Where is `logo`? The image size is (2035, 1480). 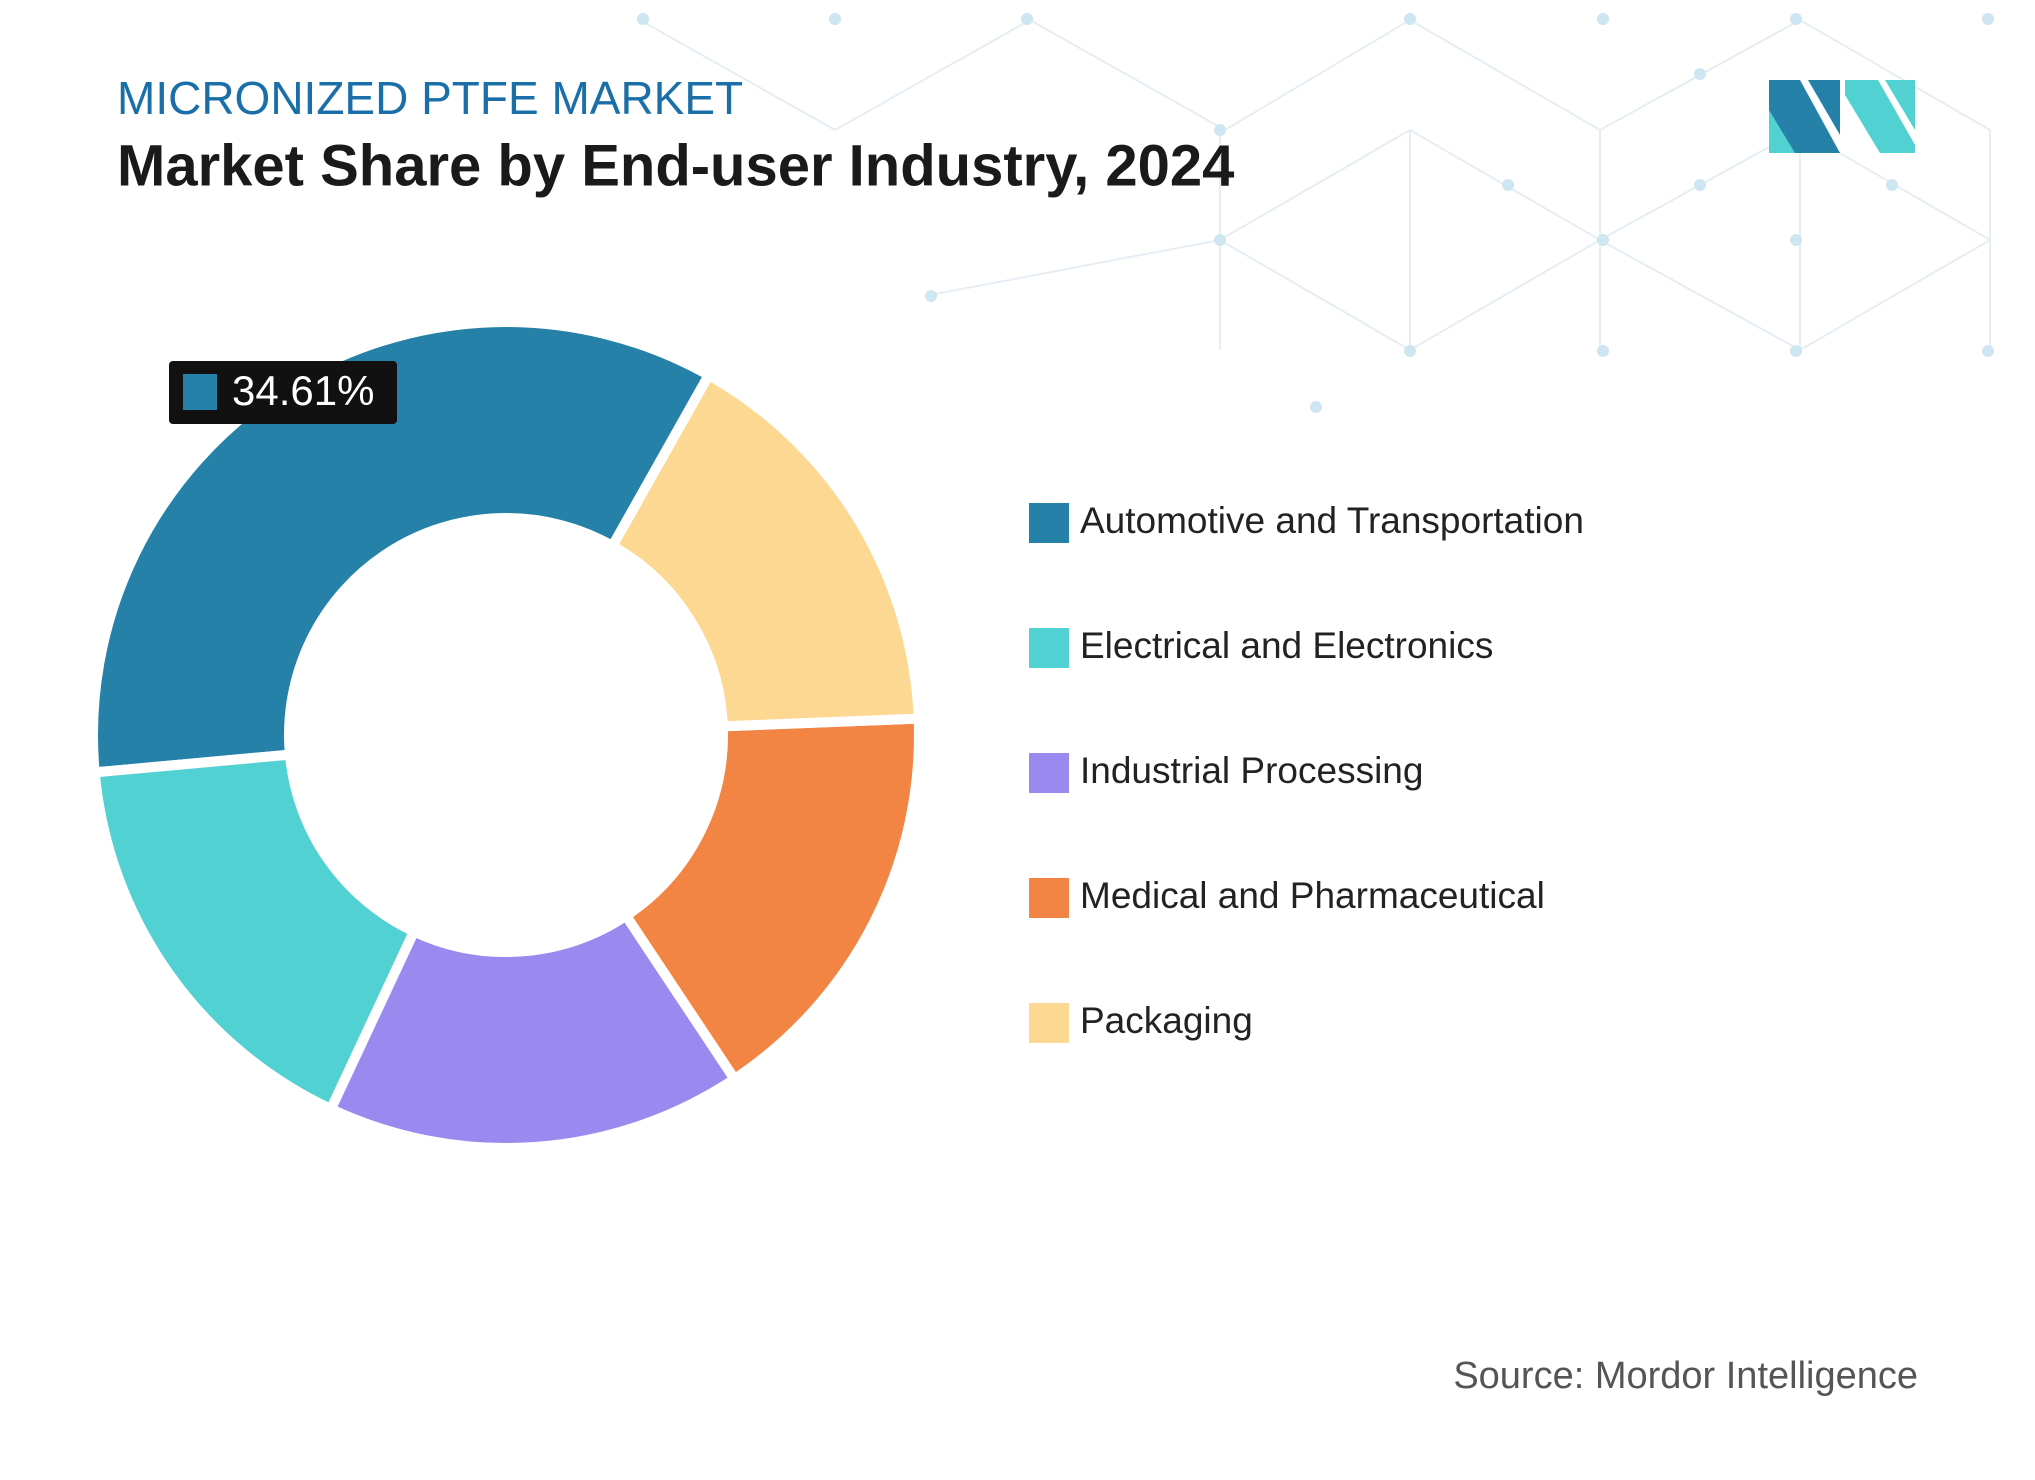
logo is located at coordinates (1842, 116).